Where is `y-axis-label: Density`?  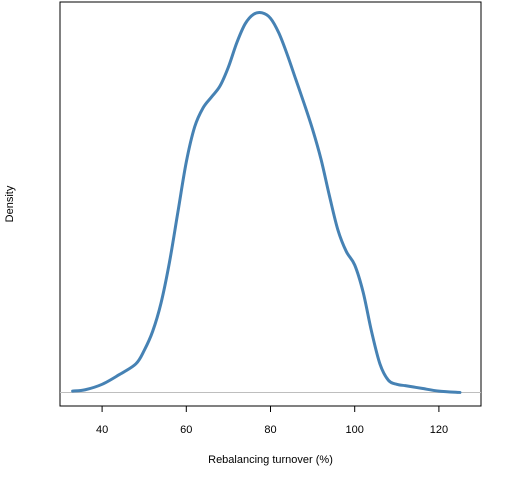
y-axis-label: Density is located at coordinates (10, 203).